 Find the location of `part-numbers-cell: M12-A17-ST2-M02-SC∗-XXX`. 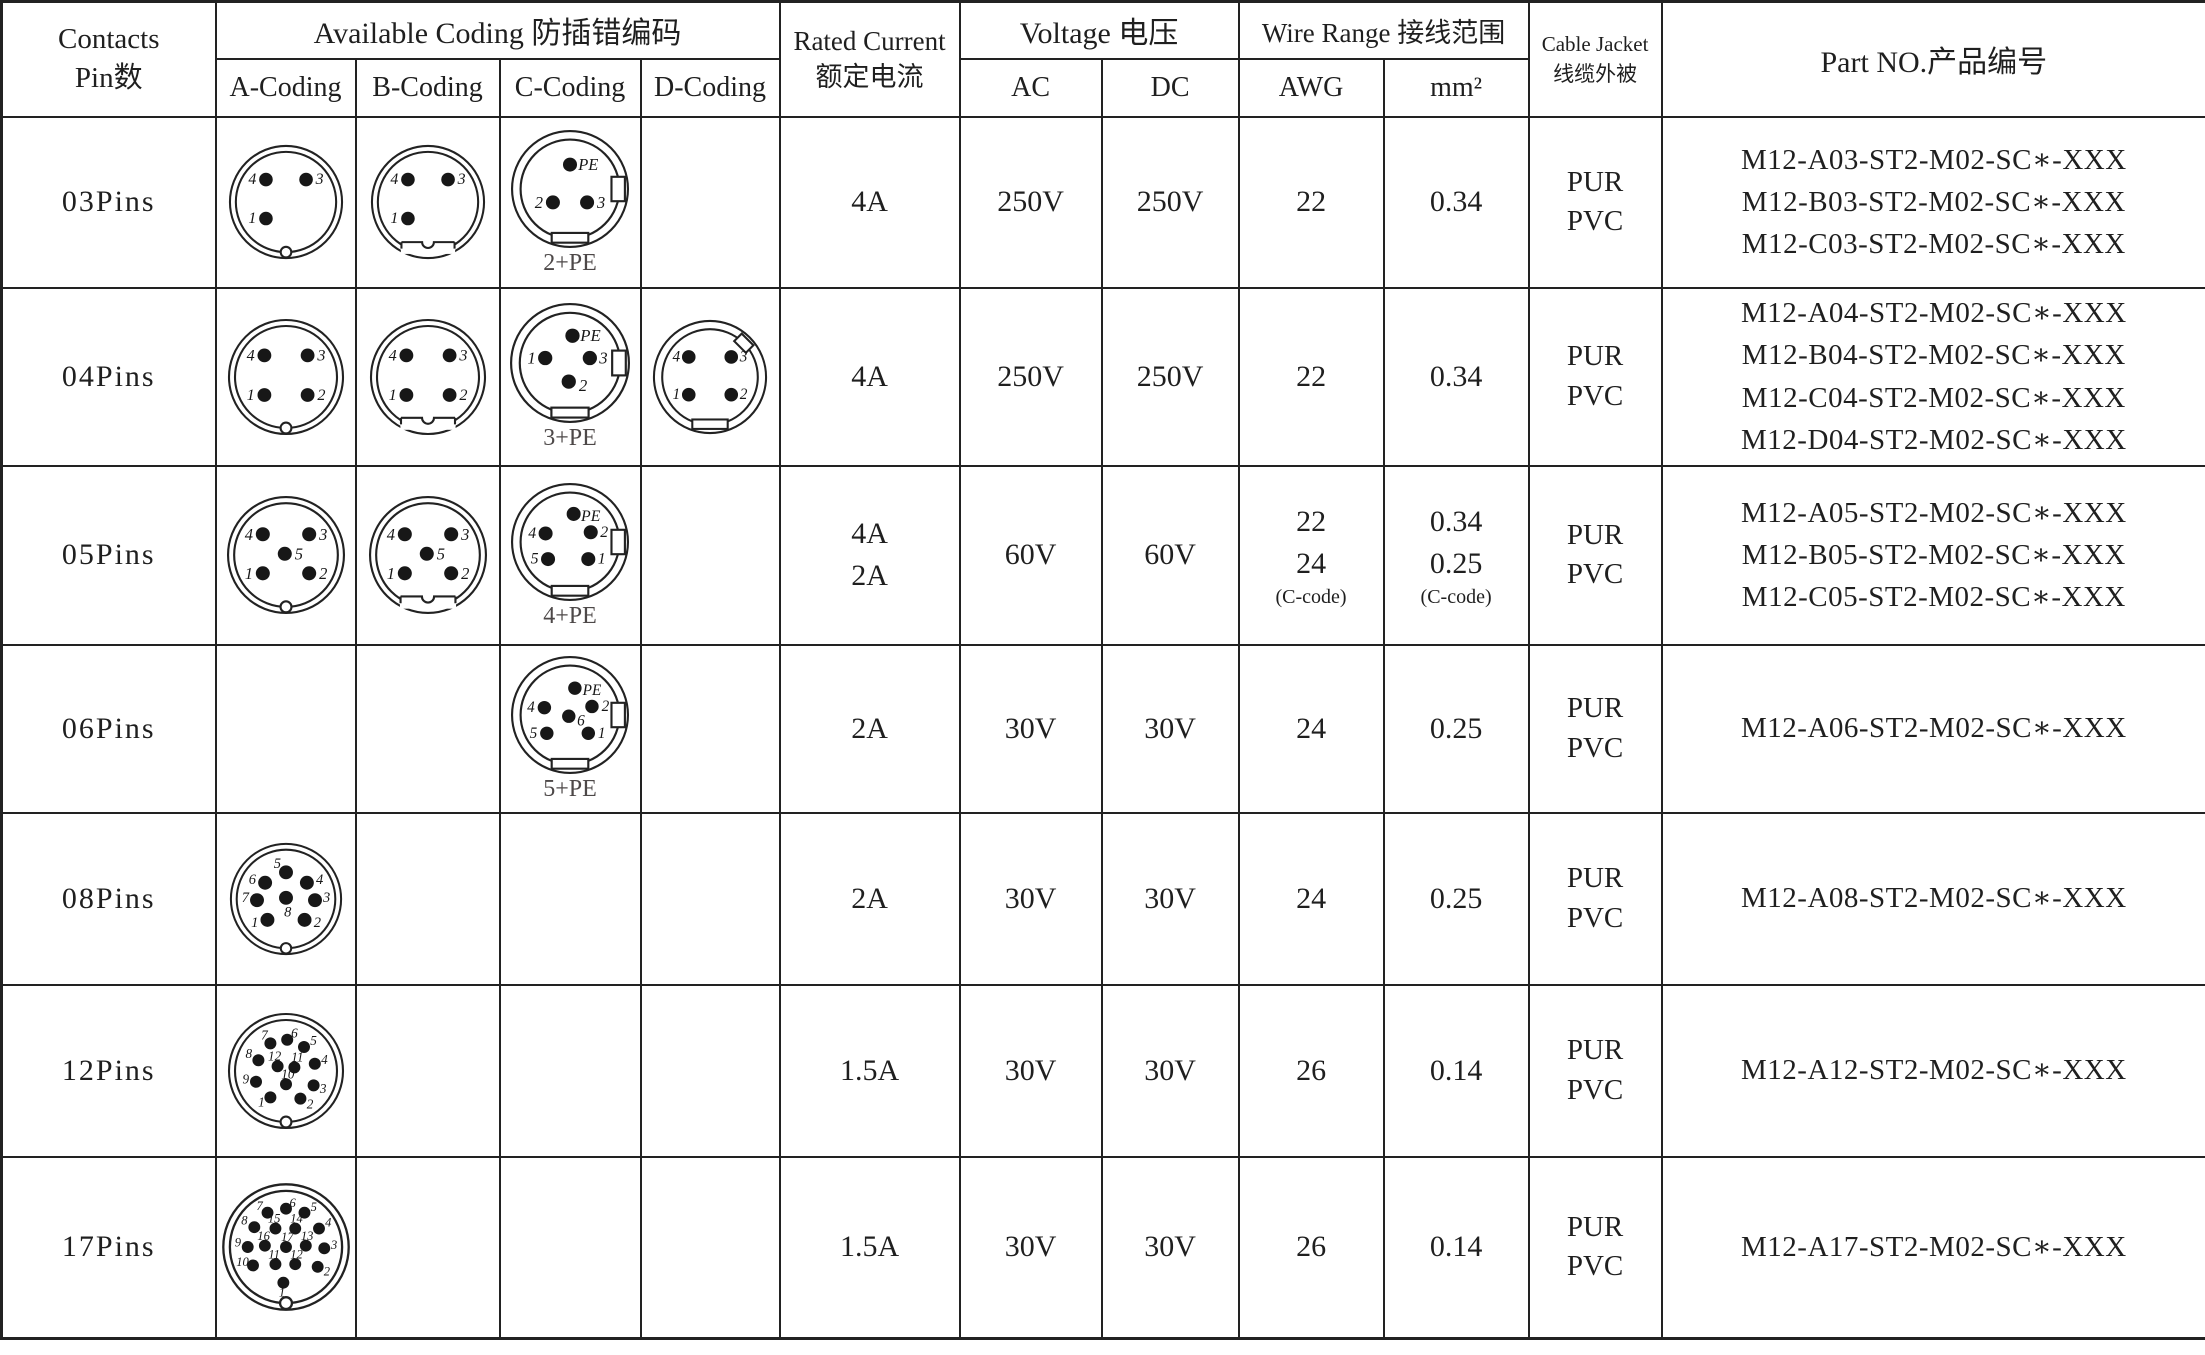

part-numbers-cell: M12-A17-ST2-M02-SC∗-XXX is located at coordinates (1932, 1247).